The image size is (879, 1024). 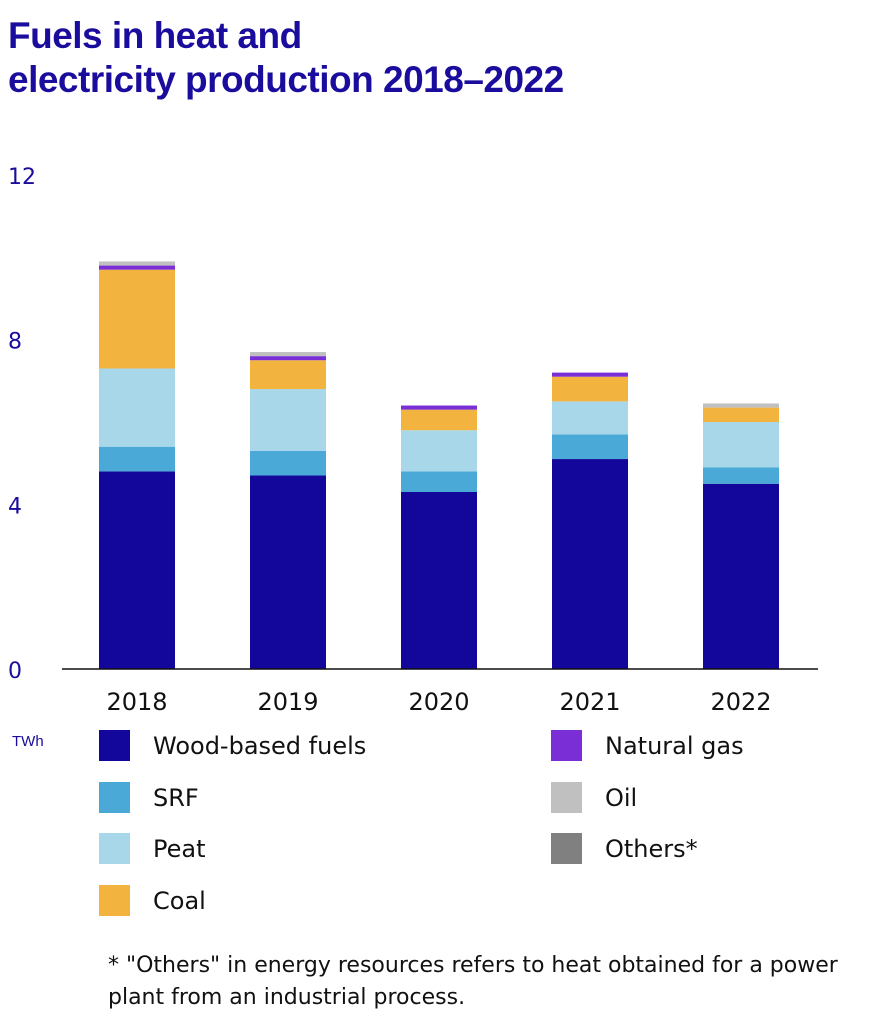 I want to click on bar-segment-coal-2018, so click(x=137, y=319).